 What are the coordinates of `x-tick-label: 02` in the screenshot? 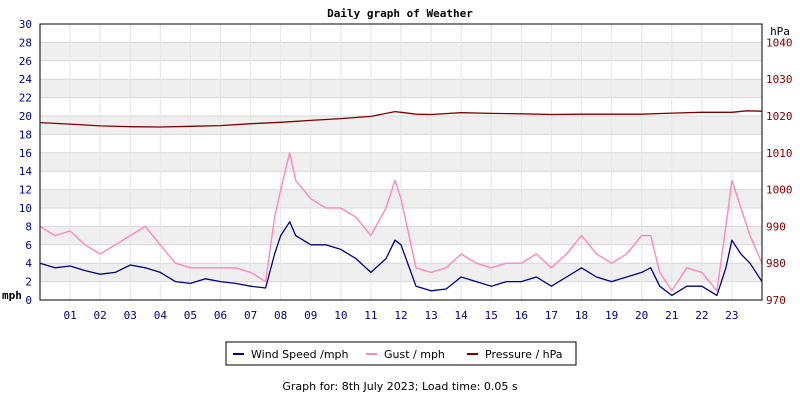 It's located at (100, 315).